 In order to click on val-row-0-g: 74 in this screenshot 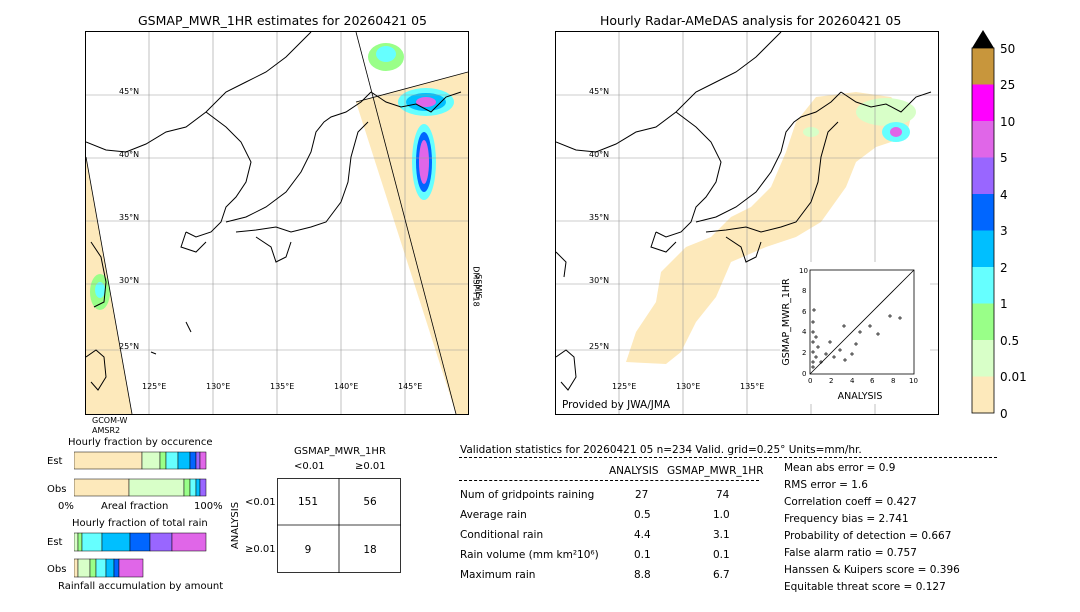, I will do `click(723, 495)`.